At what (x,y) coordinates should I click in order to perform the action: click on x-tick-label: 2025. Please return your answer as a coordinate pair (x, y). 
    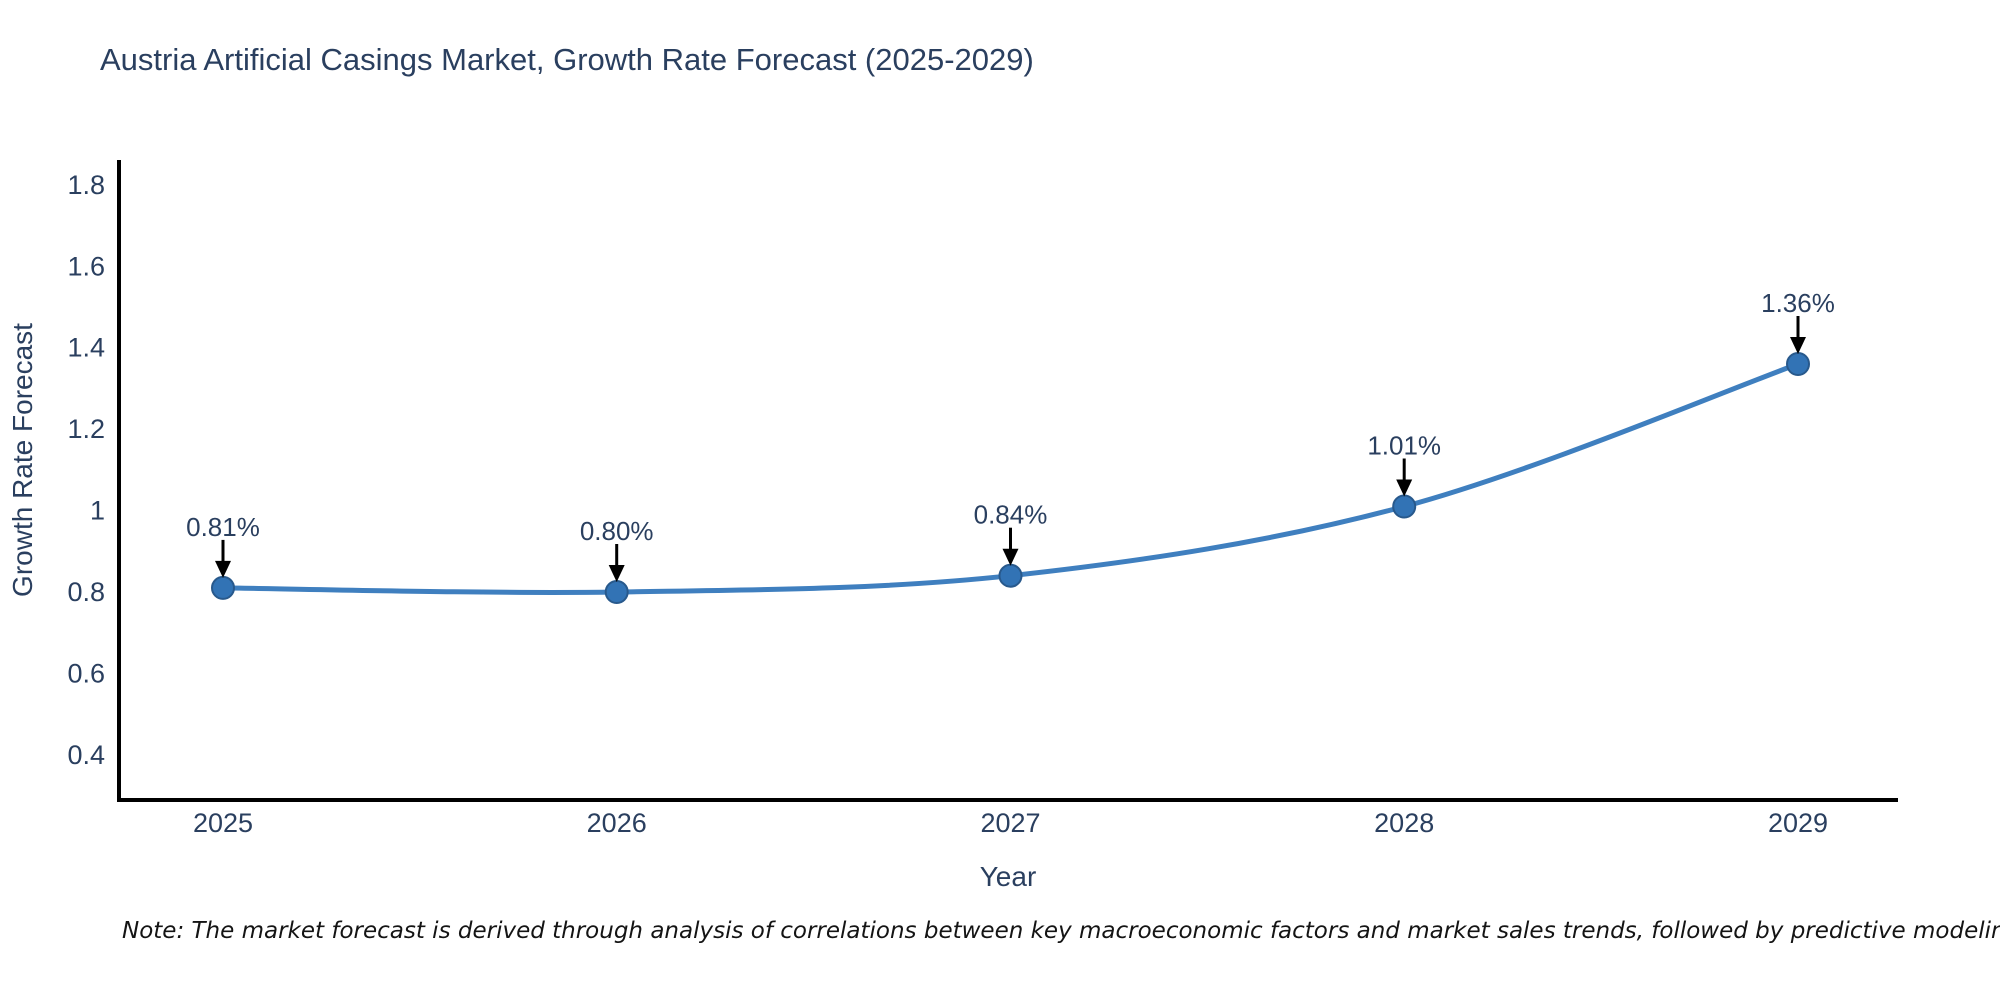
    Looking at the image, I should click on (223, 823).